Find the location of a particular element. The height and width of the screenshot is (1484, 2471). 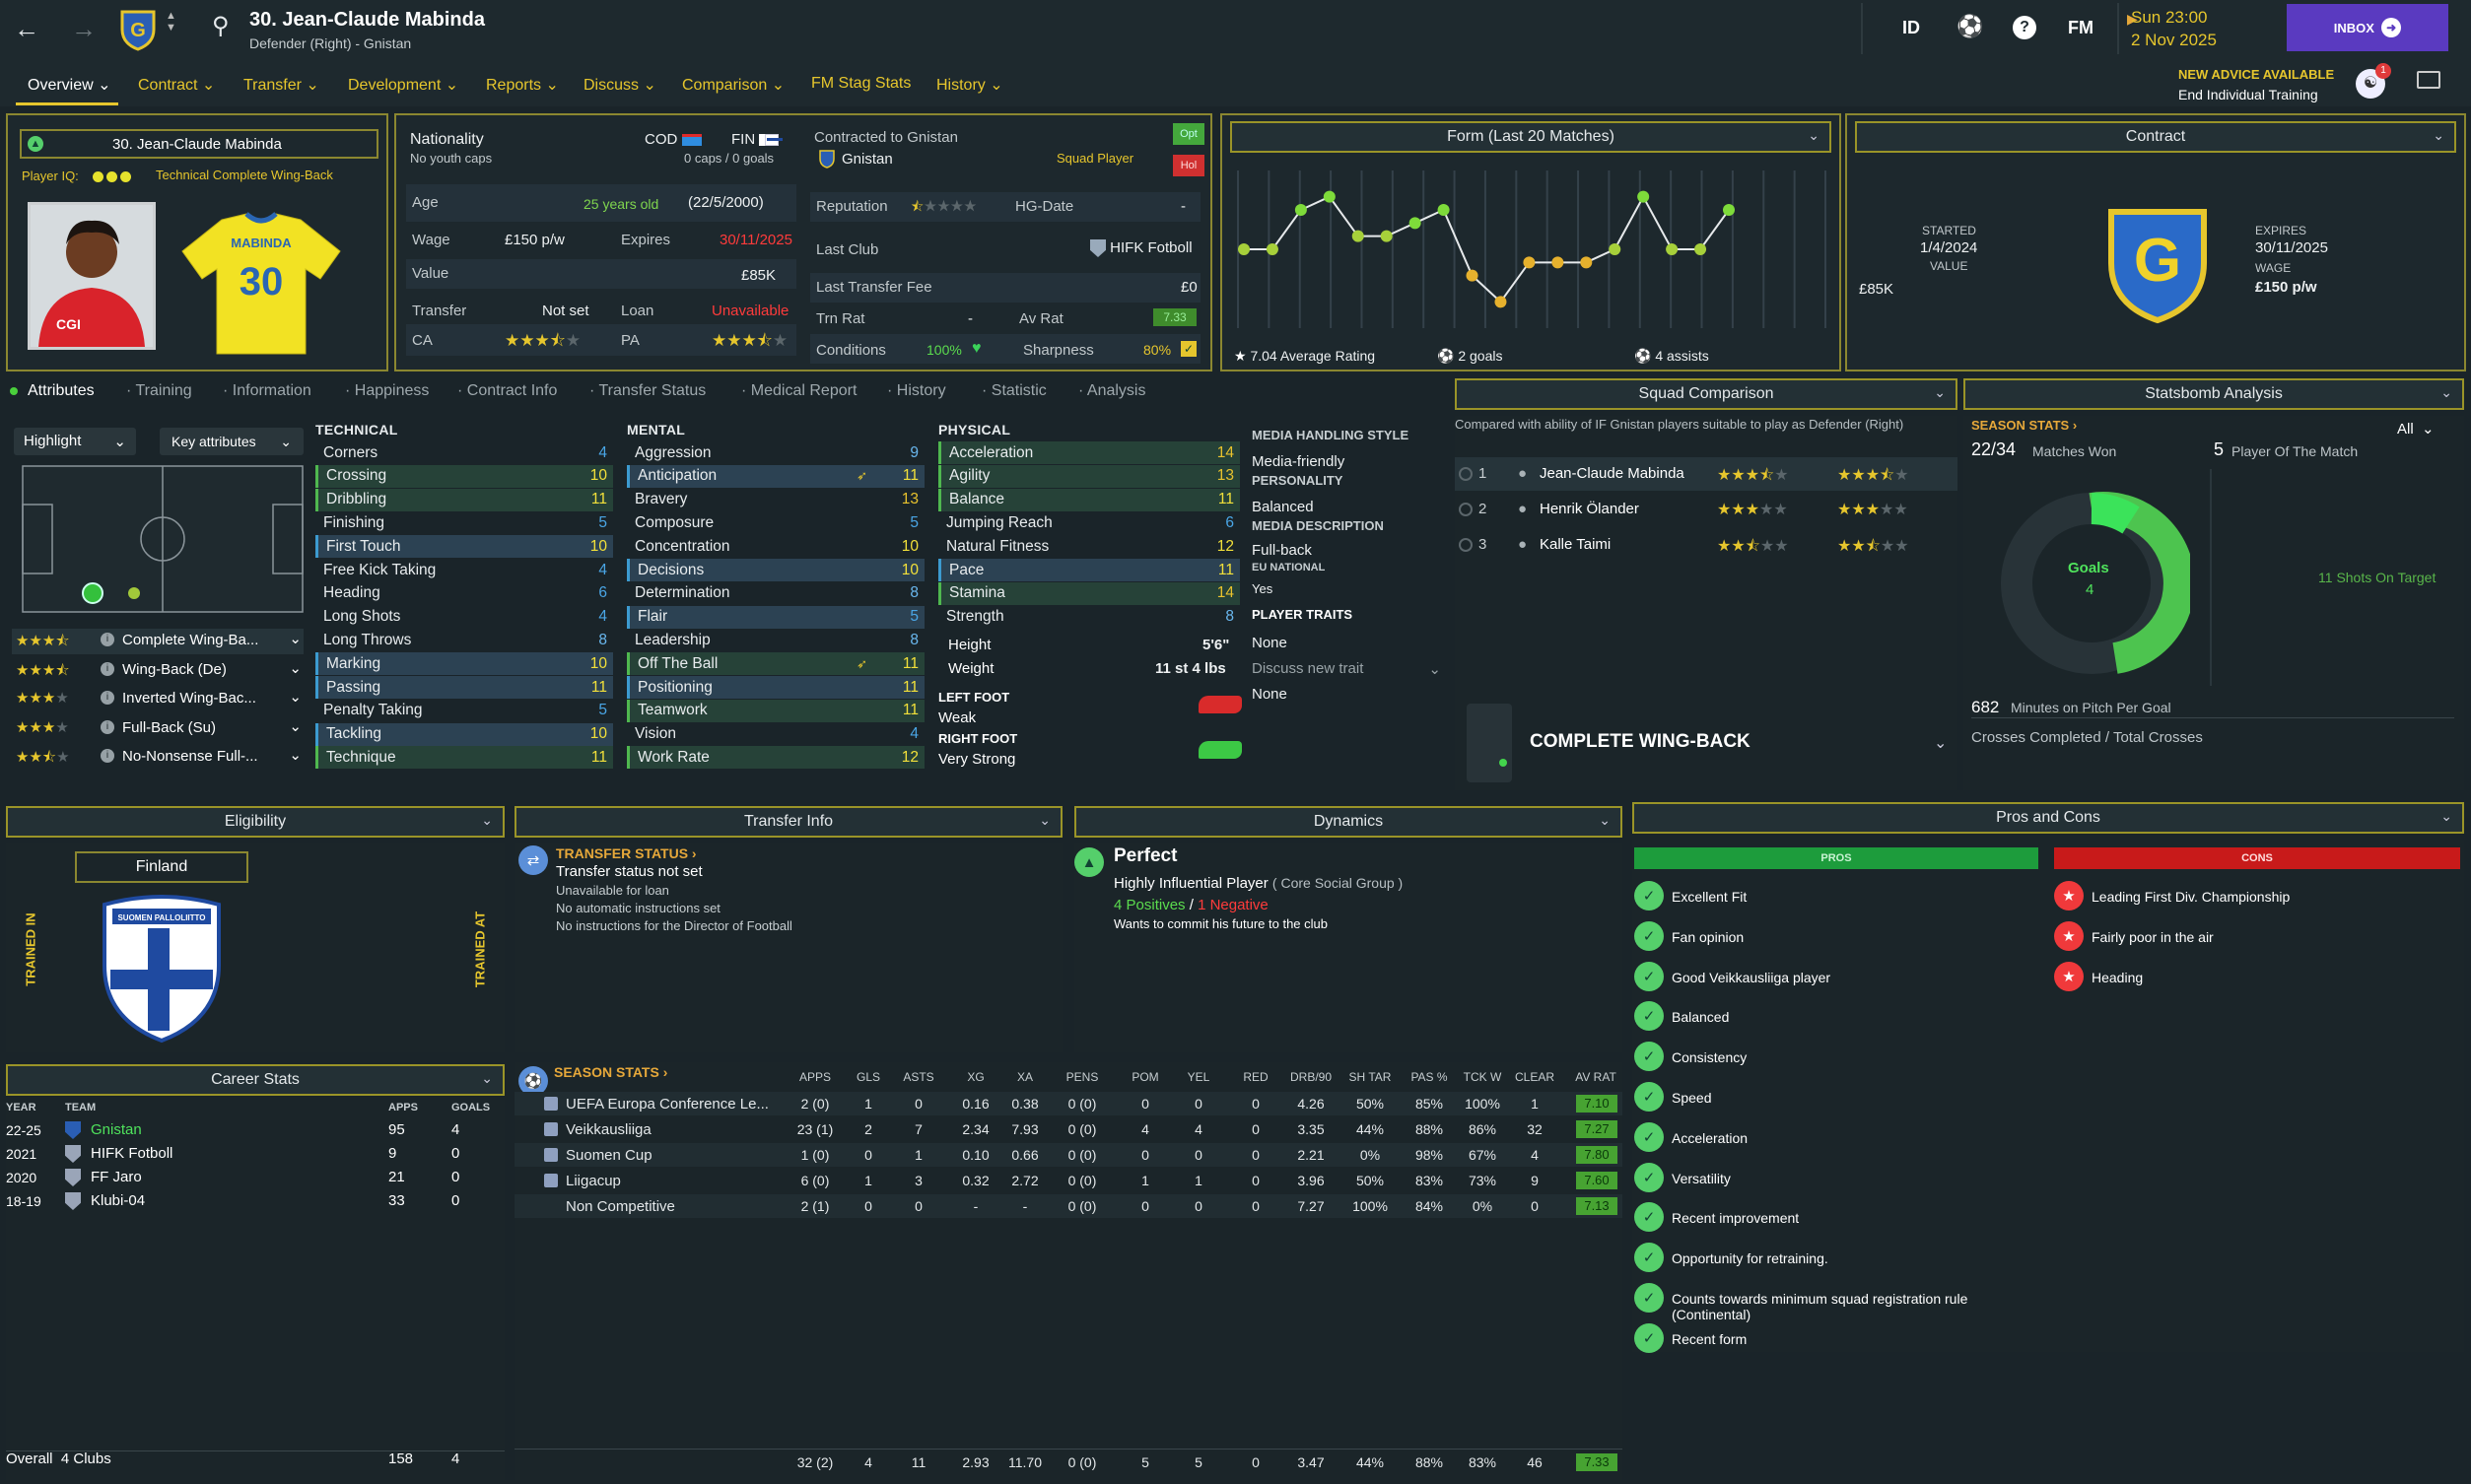

form-header: Form (Last 20 Matches) ⌄ is located at coordinates (1531, 137).